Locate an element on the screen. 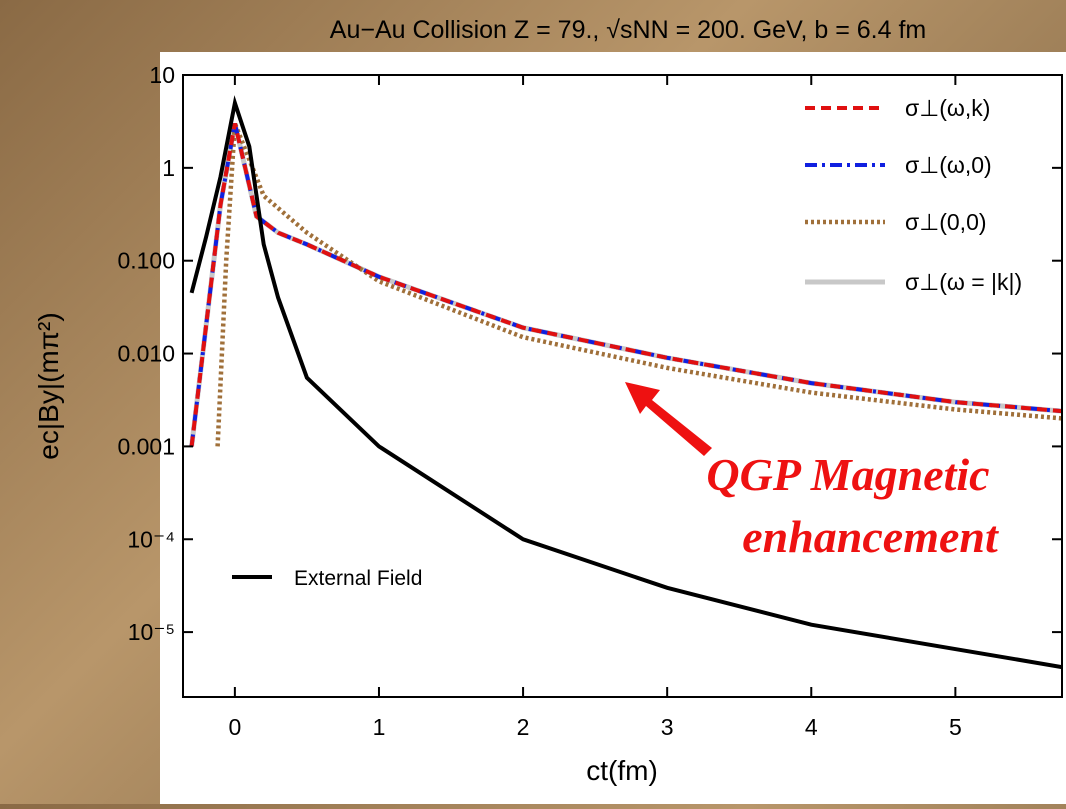 The height and width of the screenshot is (809, 1066). annotation-arrow is located at coordinates (668, 419).